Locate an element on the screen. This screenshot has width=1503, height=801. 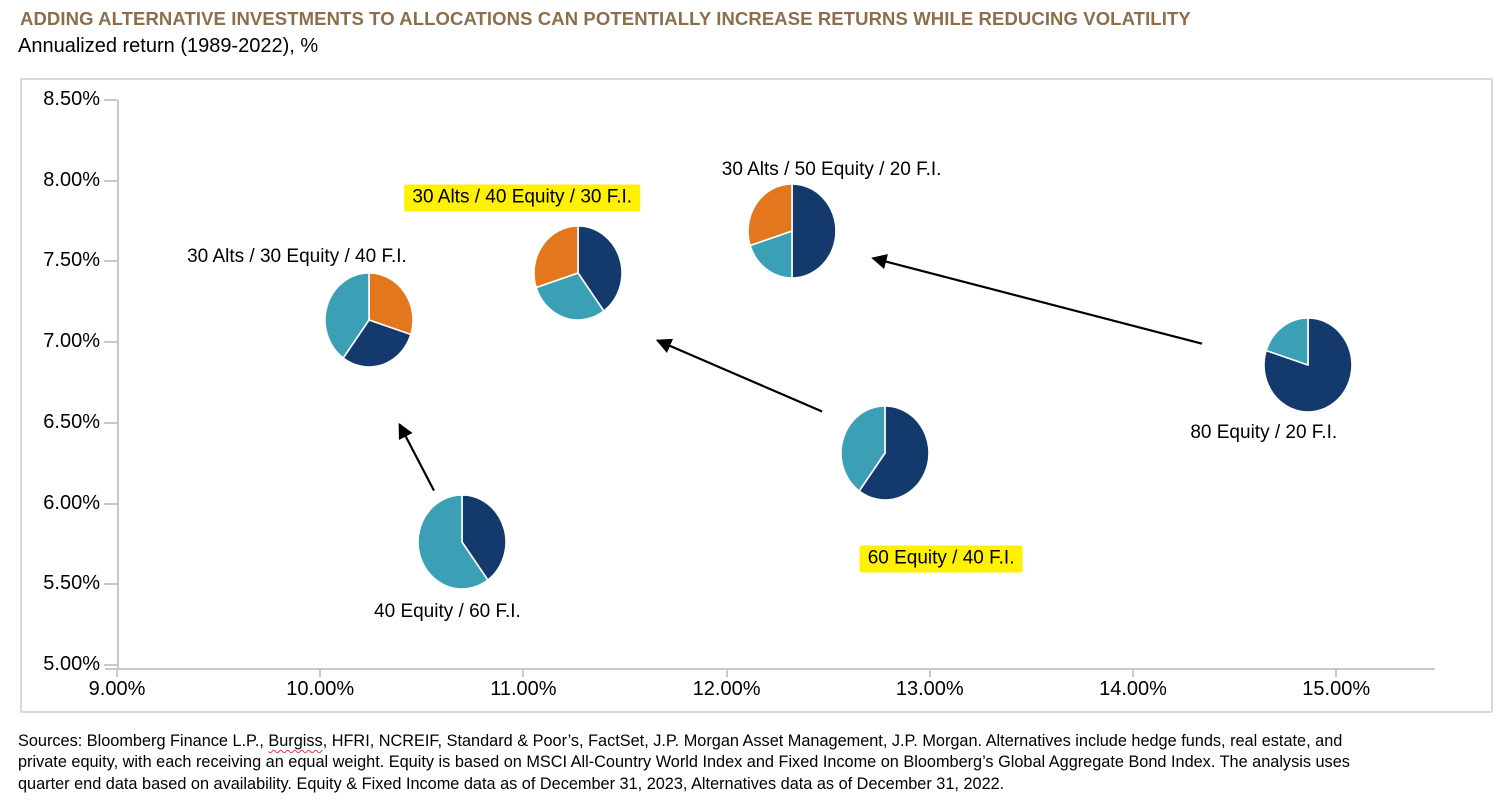
point-label: 80 Equity / 20 F.I. is located at coordinates (1264, 432).